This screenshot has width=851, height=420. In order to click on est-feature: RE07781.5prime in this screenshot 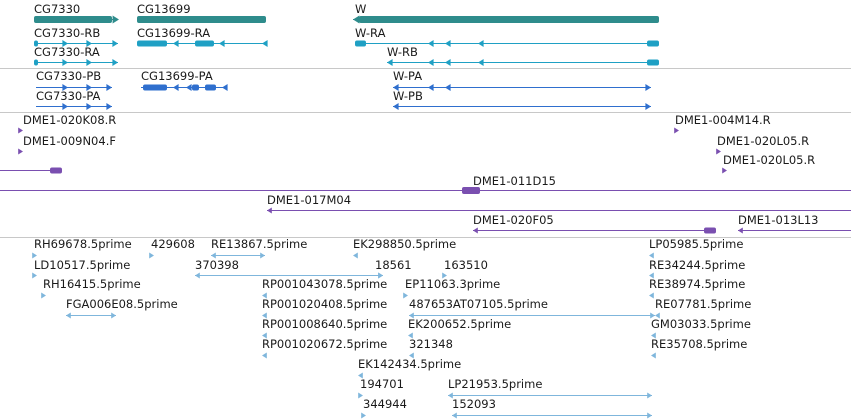, I will do `click(703, 308)`.